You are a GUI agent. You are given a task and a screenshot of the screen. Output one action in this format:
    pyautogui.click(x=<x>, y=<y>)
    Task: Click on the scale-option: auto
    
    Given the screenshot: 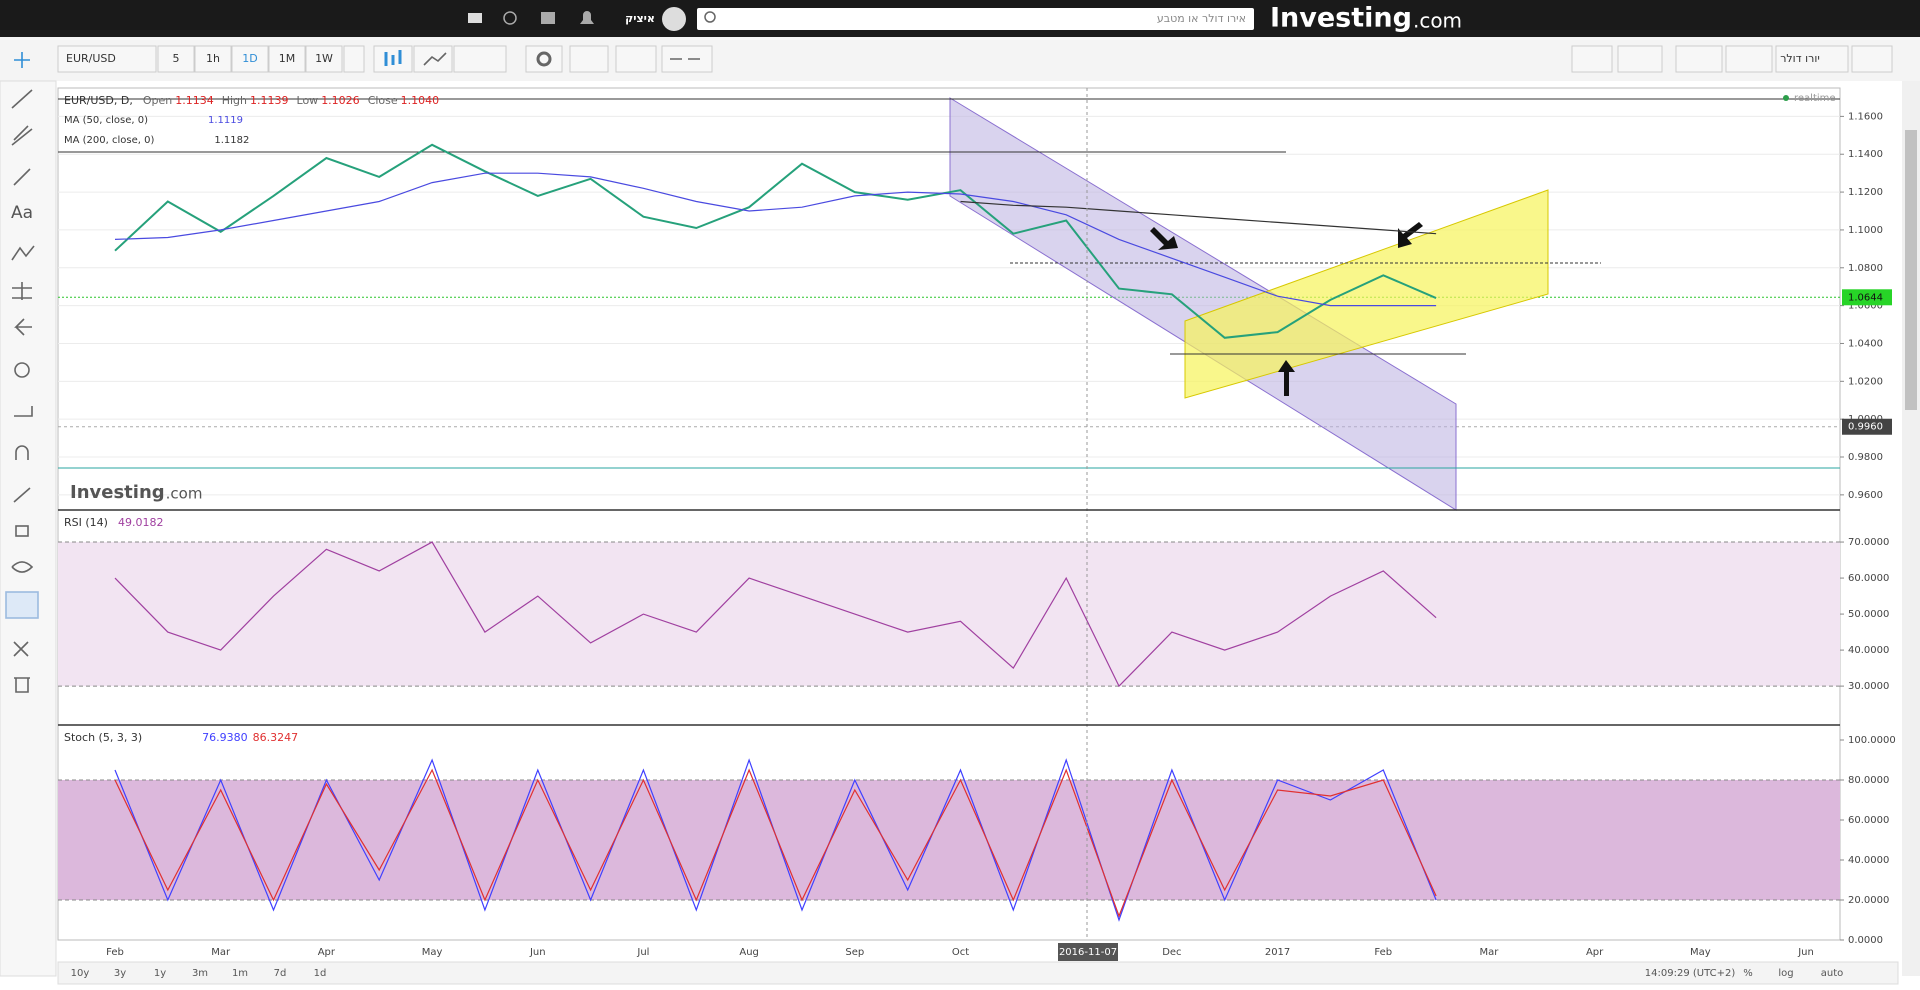 What is the action you would take?
    pyautogui.click(x=1832, y=973)
    